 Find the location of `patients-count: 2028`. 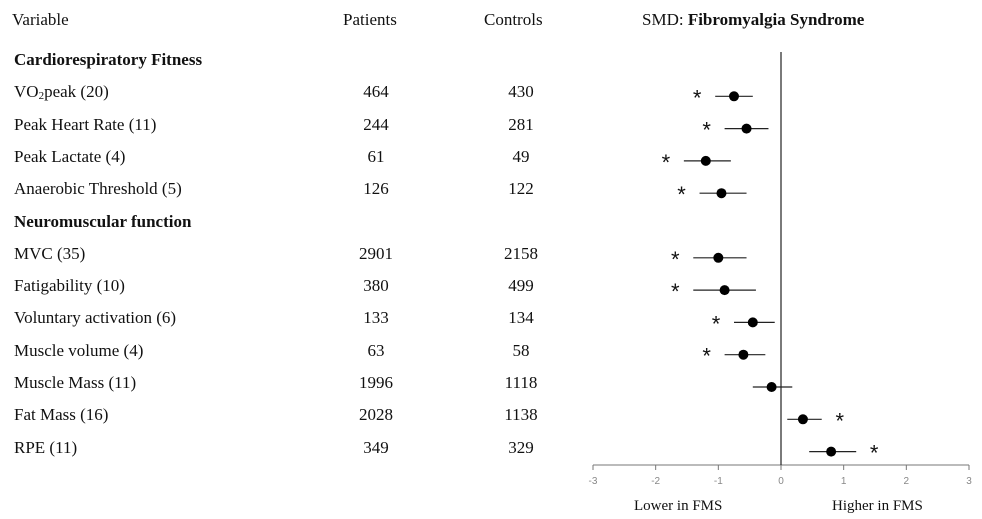

patients-count: 2028 is located at coordinates (376, 415).